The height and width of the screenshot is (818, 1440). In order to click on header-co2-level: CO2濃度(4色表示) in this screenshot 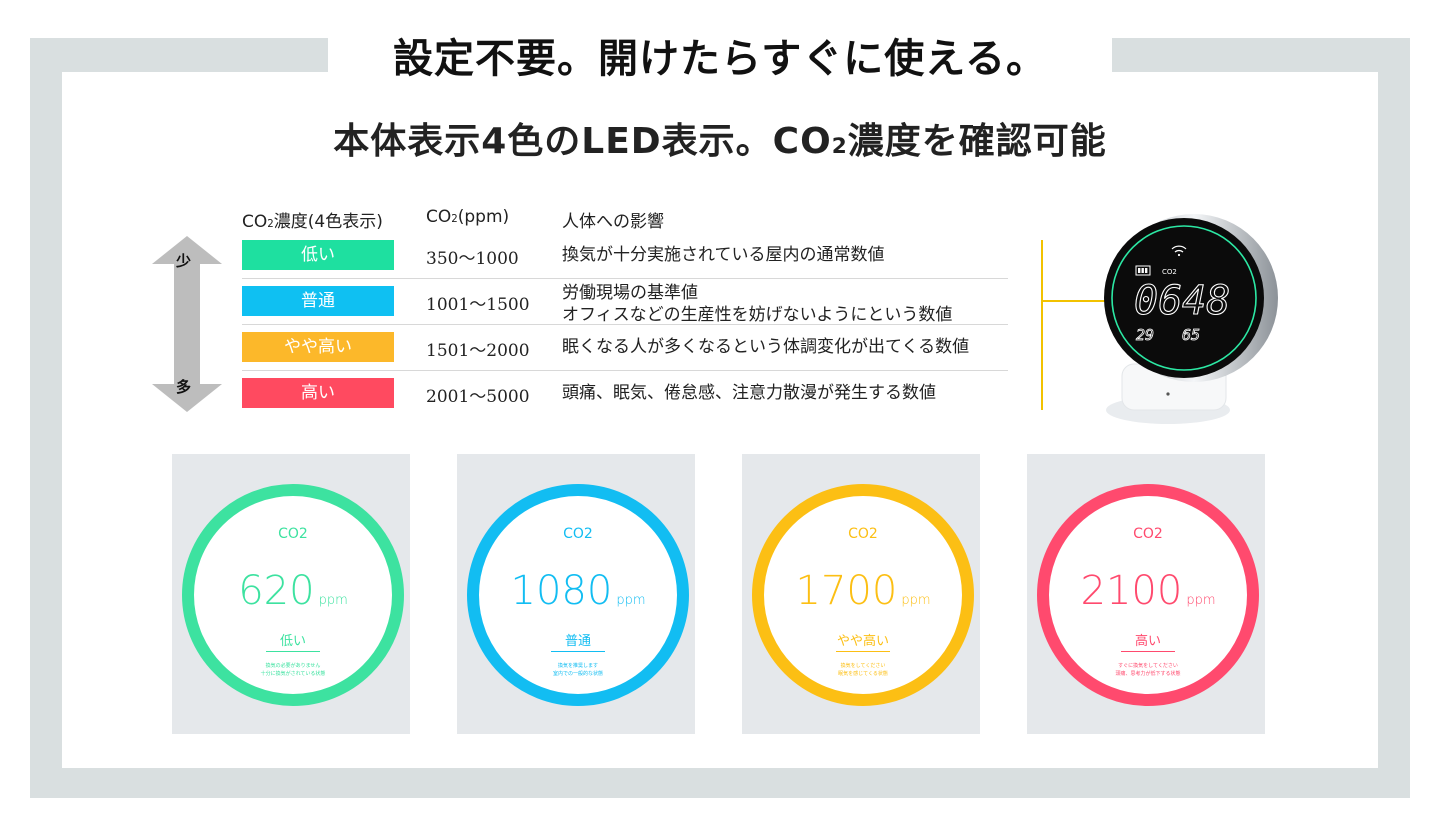, I will do `click(312, 219)`.